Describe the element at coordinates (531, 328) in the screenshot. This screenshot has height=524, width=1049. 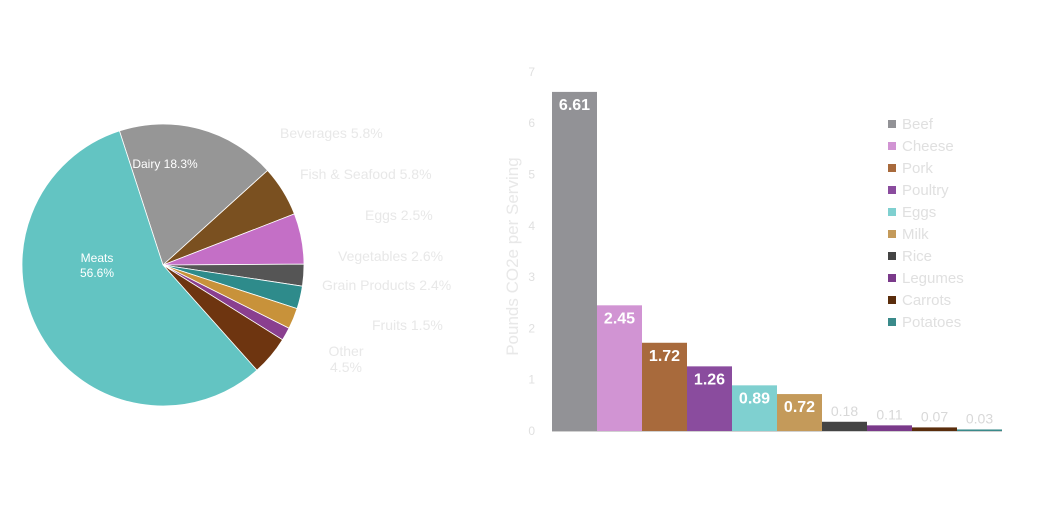
I see `y-tick-label: 2` at that location.